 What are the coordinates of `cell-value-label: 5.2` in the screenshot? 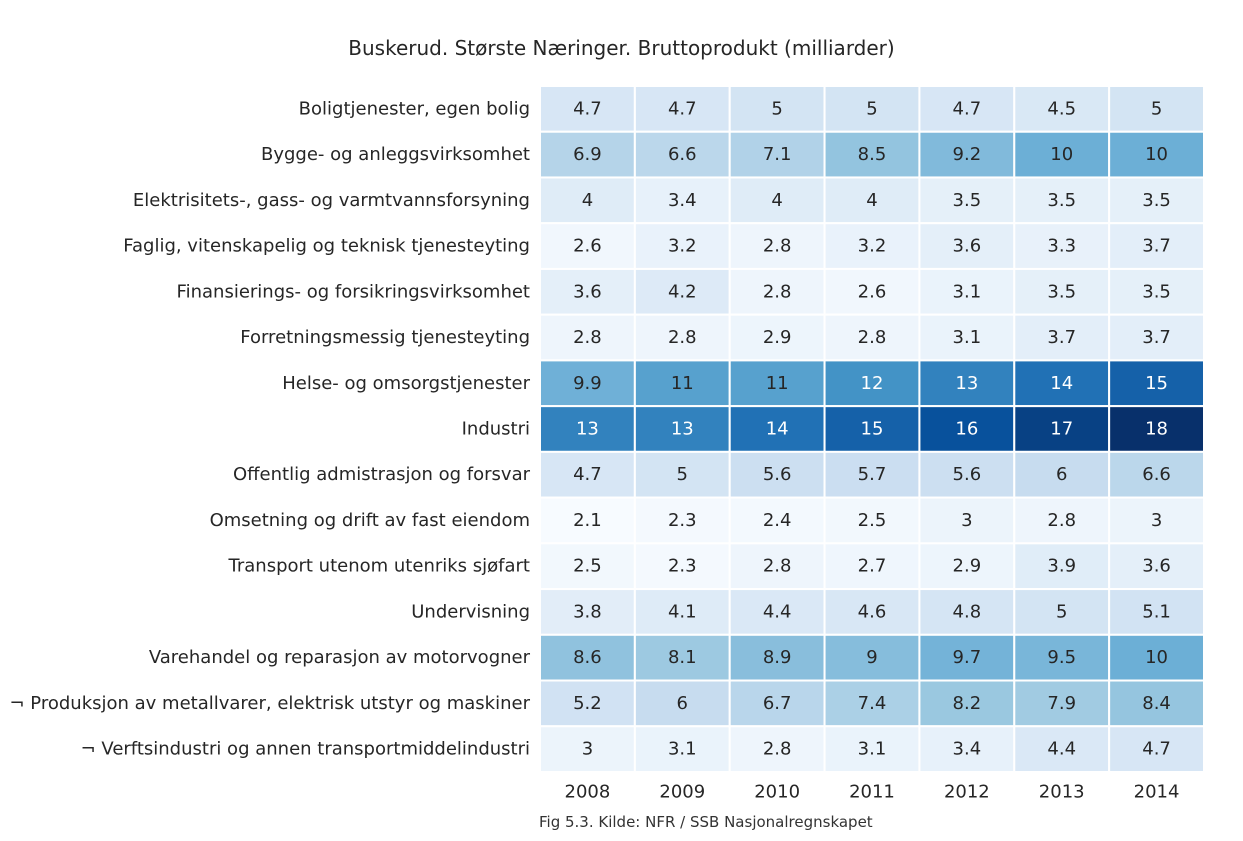 It's located at (587, 703).